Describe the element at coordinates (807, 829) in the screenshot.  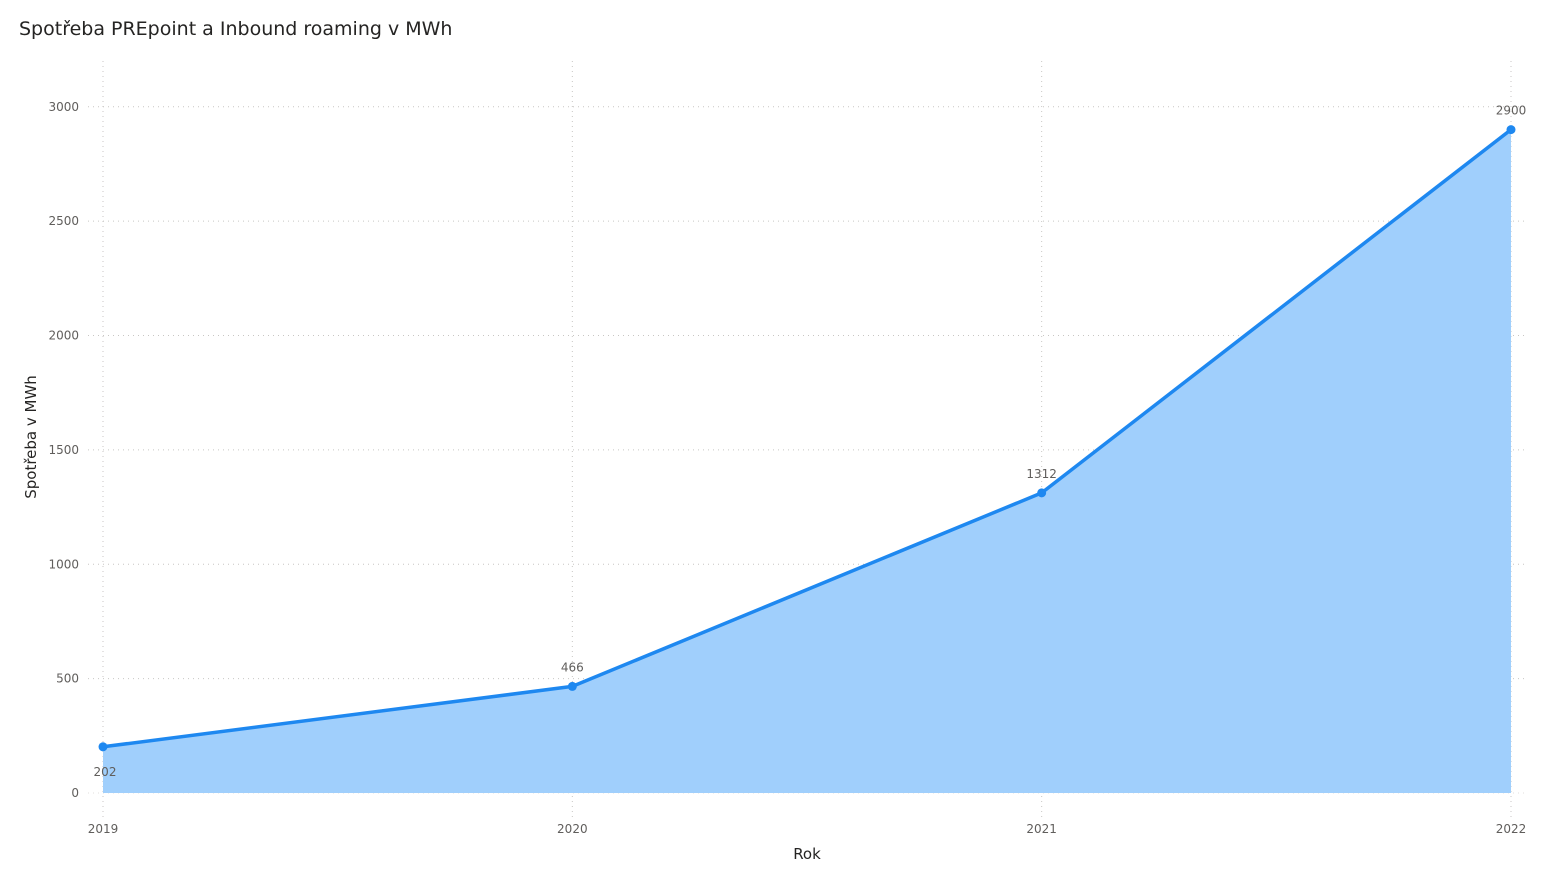
I see `x-axis-ticks: 2019 2020 2021 2022` at that location.